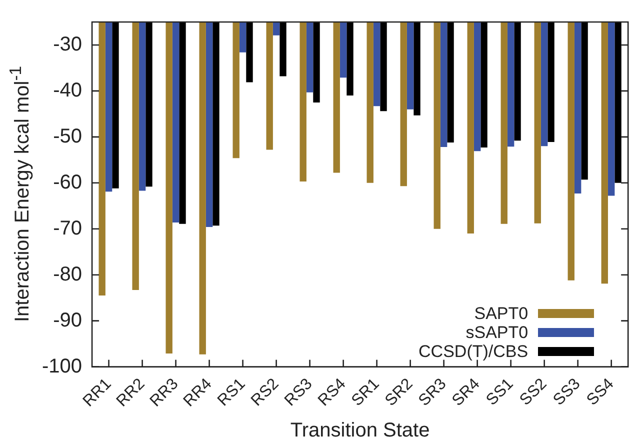  I want to click on y-tick-label: -70, so click(67, 228).